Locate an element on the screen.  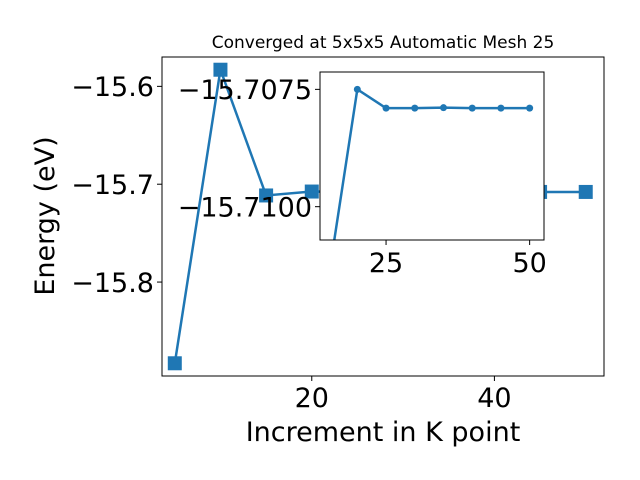
inset-x-ticks: 25 50 is located at coordinates (458, 259).